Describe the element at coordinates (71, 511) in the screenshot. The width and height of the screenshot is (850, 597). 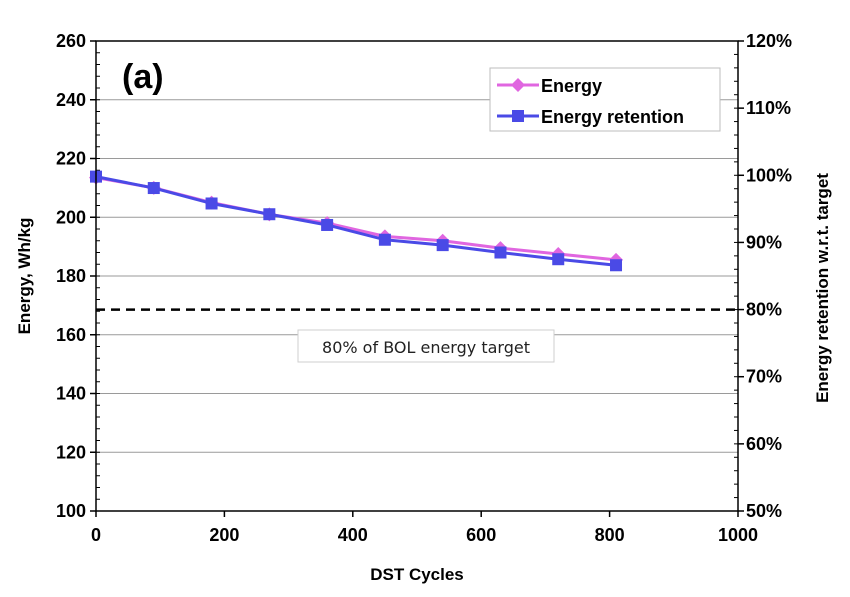
I see `y-tick-label: 100` at that location.